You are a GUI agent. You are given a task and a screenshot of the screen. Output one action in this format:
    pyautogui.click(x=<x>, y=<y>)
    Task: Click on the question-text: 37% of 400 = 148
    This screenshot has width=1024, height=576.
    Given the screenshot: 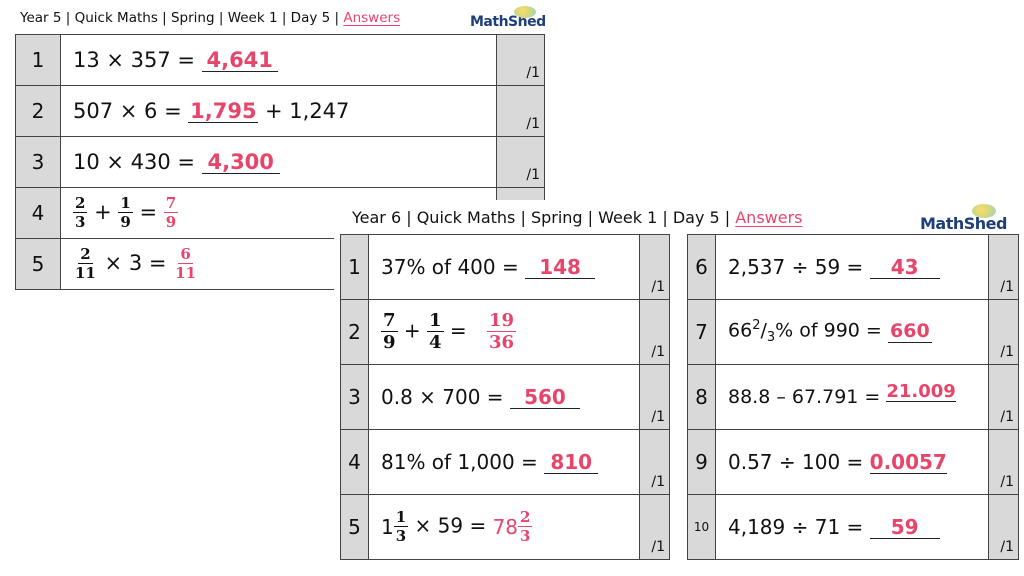 What is the action you would take?
    pyautogui.click(x=504, y=267)
    